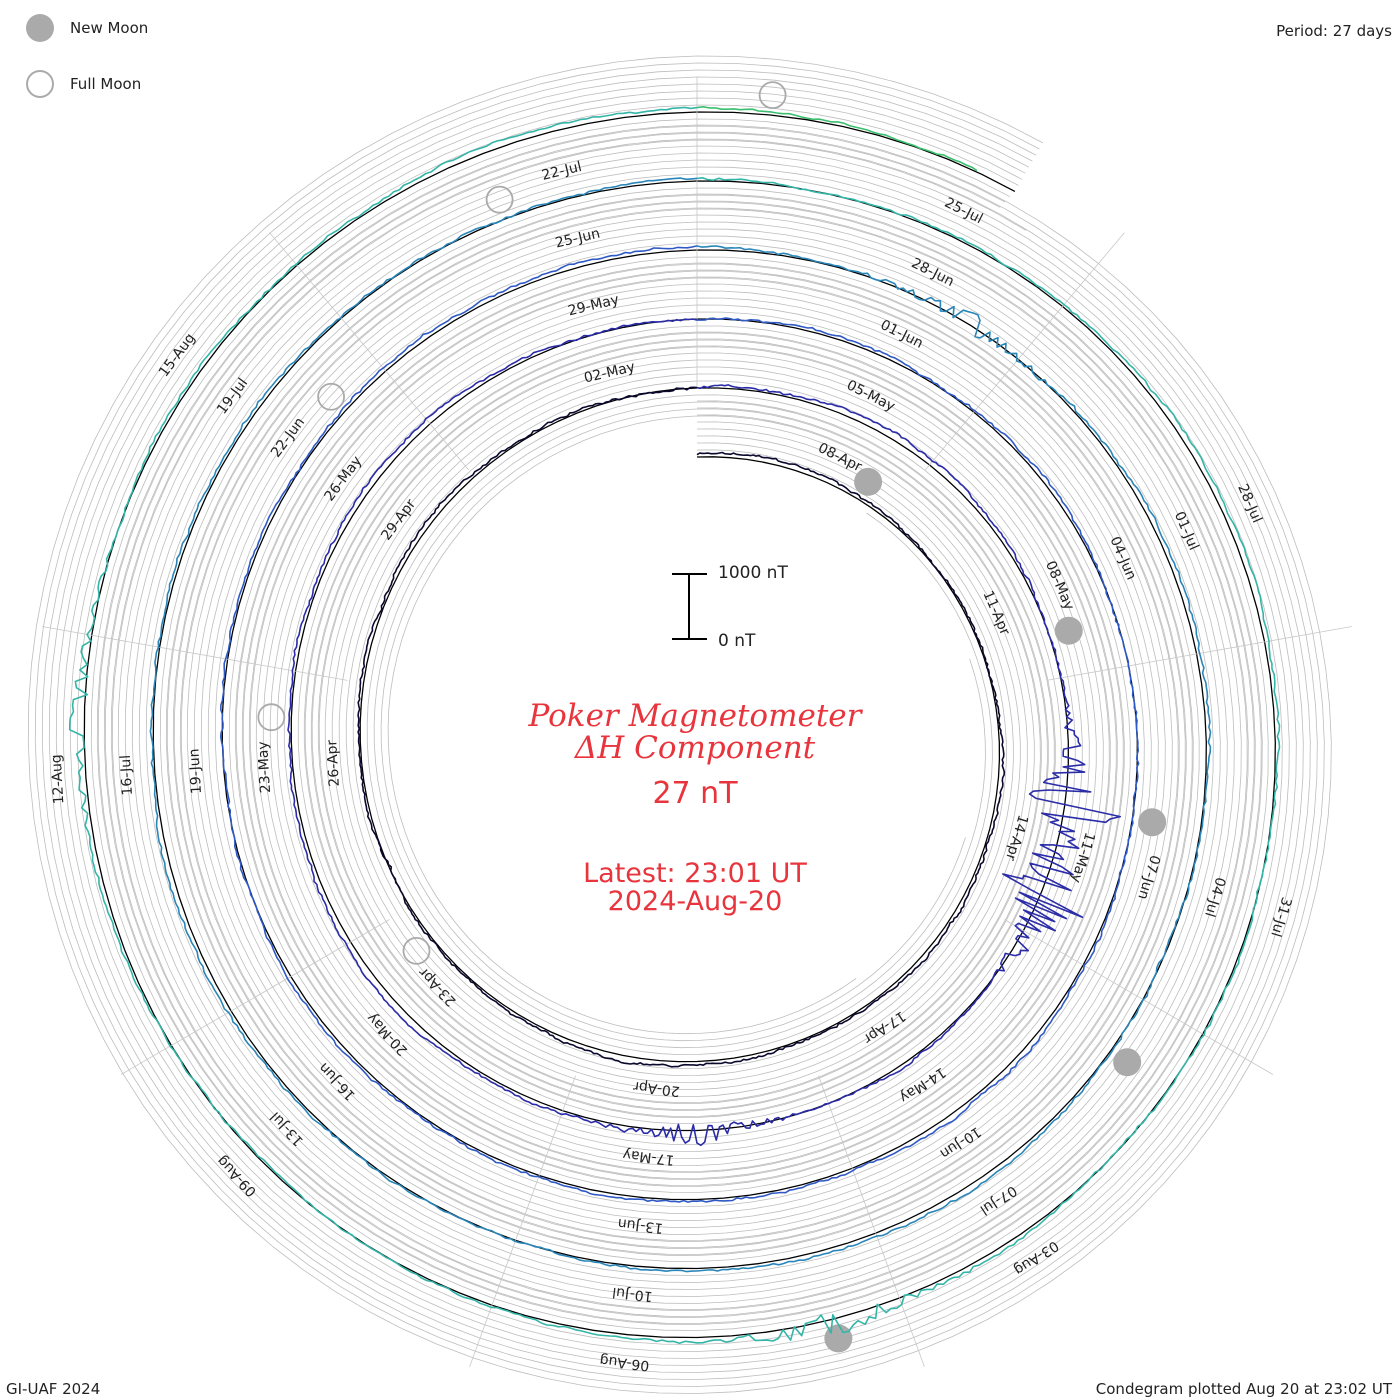 The height and width of the screenshot is (1400, 1400). Describe the element at coordinates (1249, 504) in the screenshot. I see `date-label: 28-Jul` at that location.